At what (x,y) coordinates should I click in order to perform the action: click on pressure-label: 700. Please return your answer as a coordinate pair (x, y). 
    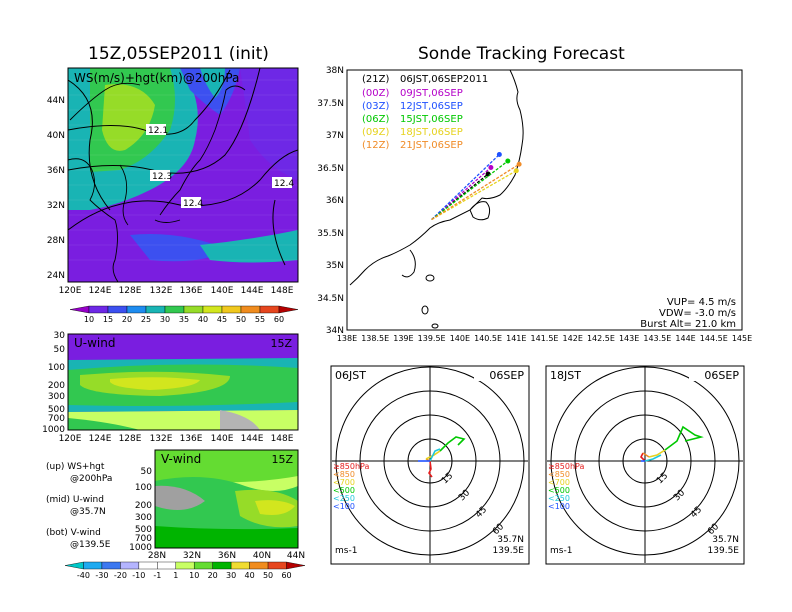
    Looking at the image, I should click on (56, 419).